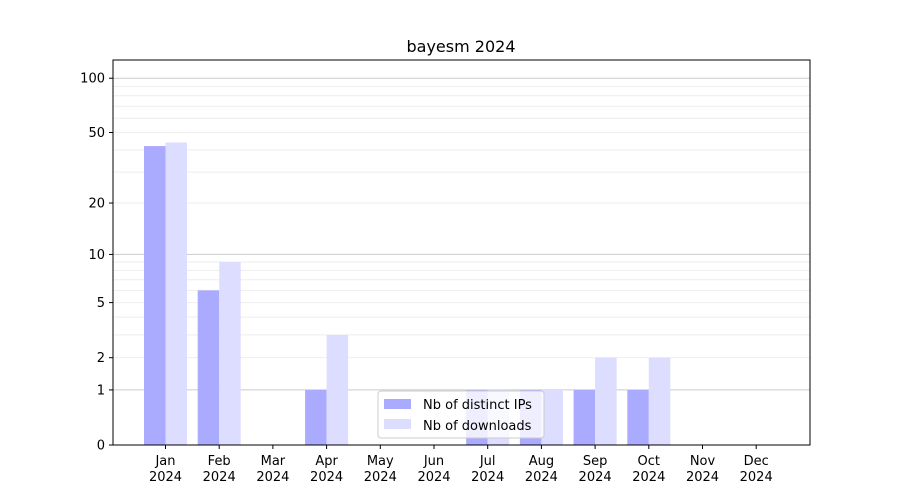 The image size is (900, 500). What do you see at coordinates (461, 414) in the screenshot?
I see `legend: Nb of distinct IPs Nb of downloads` at bounding box center [461, 414].